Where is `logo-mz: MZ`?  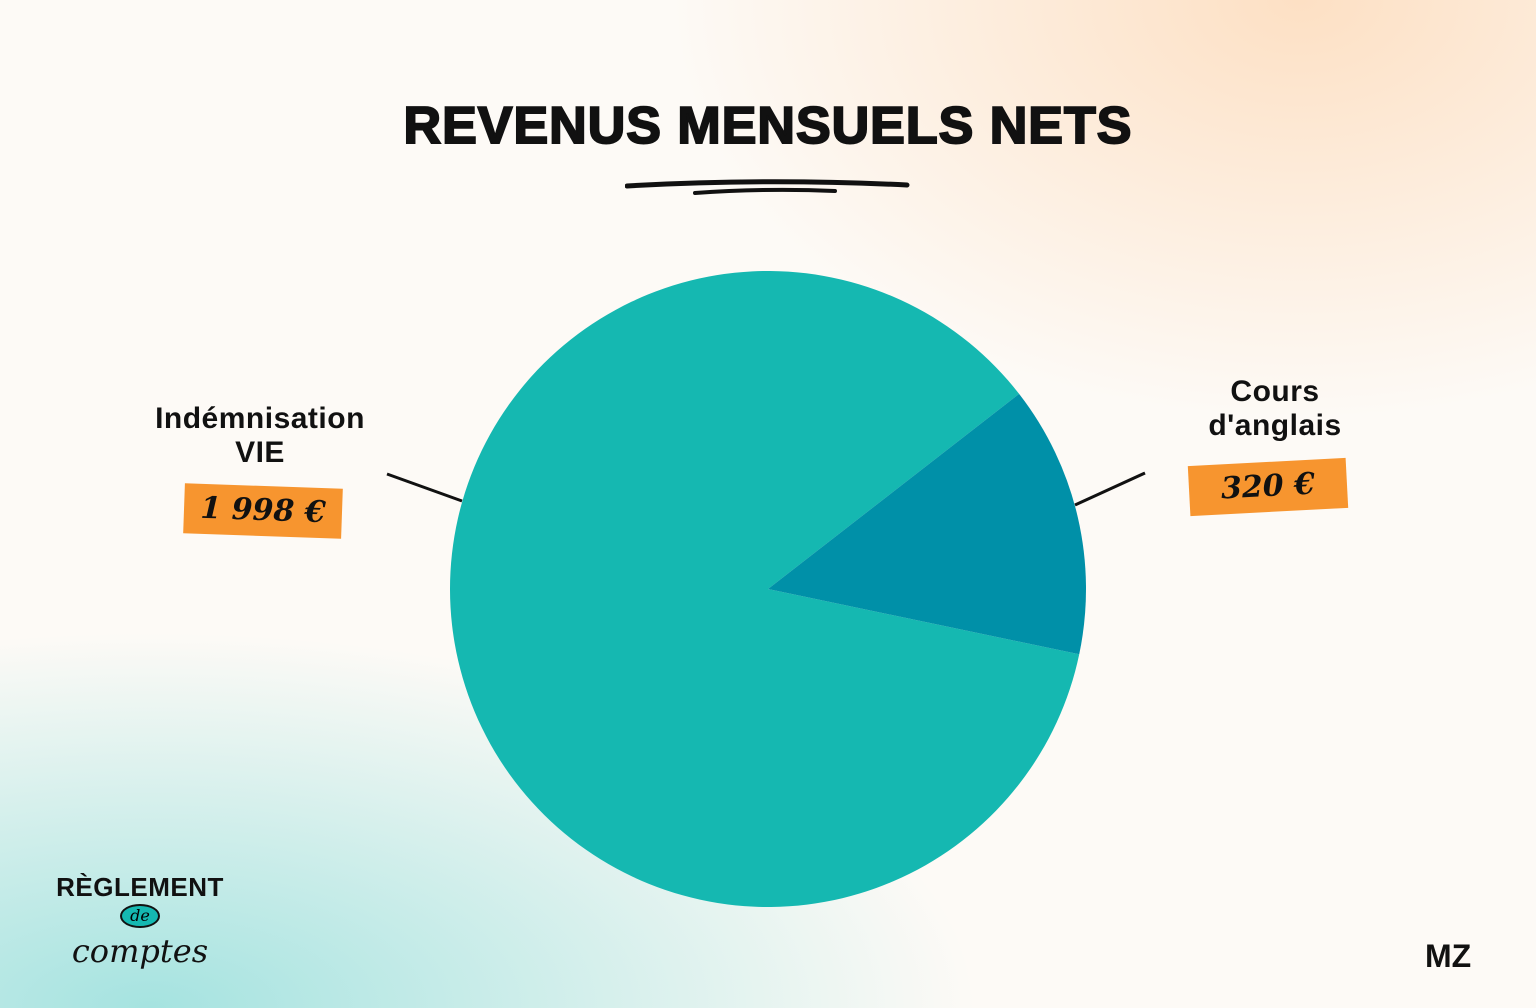
logo-mz: MZ is located at coordinates (1448, 956).